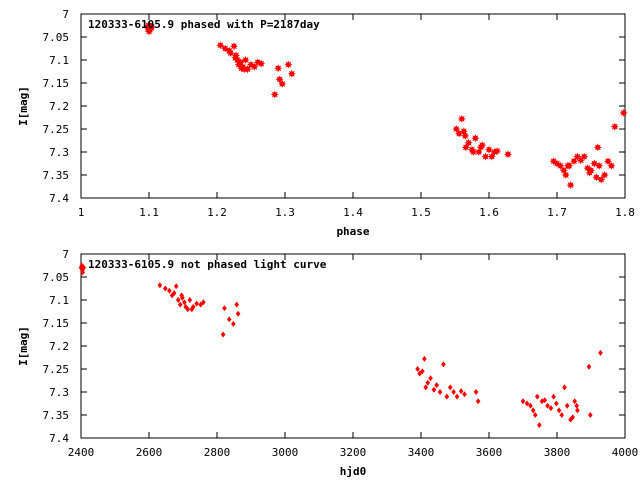 The width and height of the screenshot is (640, 485). Describe the element at coordinates (217, 212) in the screenshot. I see `x-tick-label: 1.2` at that location.